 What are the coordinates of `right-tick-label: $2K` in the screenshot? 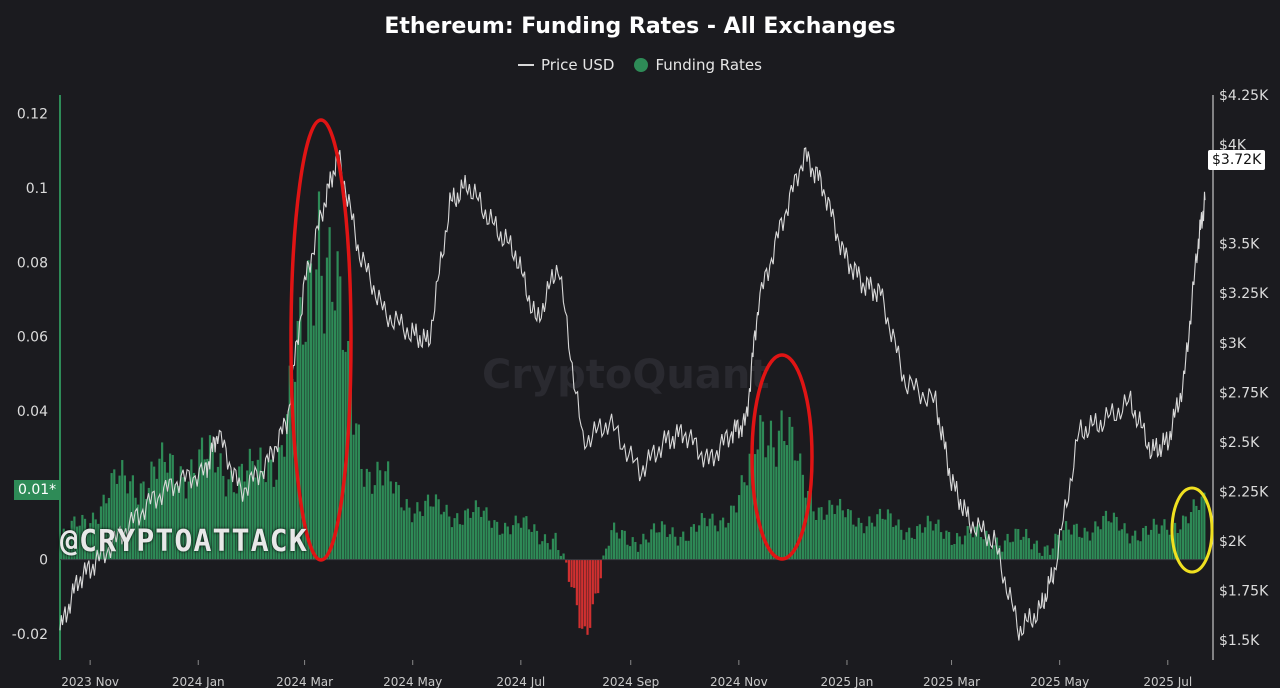 It's located at (1233, 542).